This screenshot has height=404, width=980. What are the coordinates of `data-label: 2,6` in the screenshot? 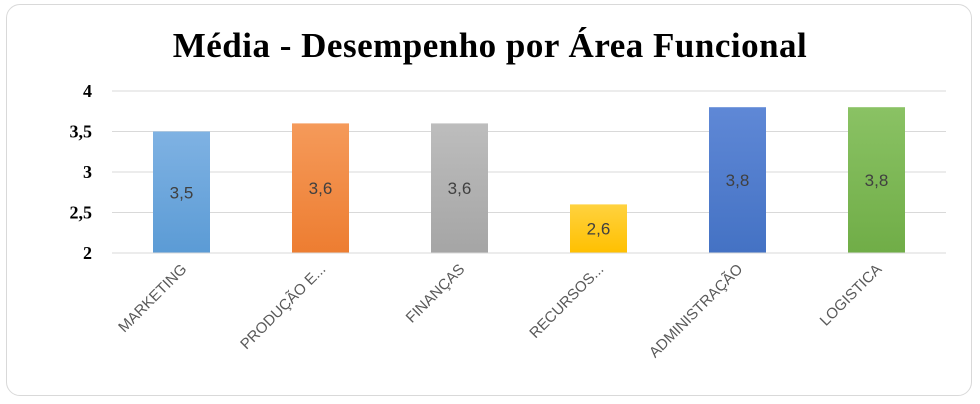 It's located at (599, 229).